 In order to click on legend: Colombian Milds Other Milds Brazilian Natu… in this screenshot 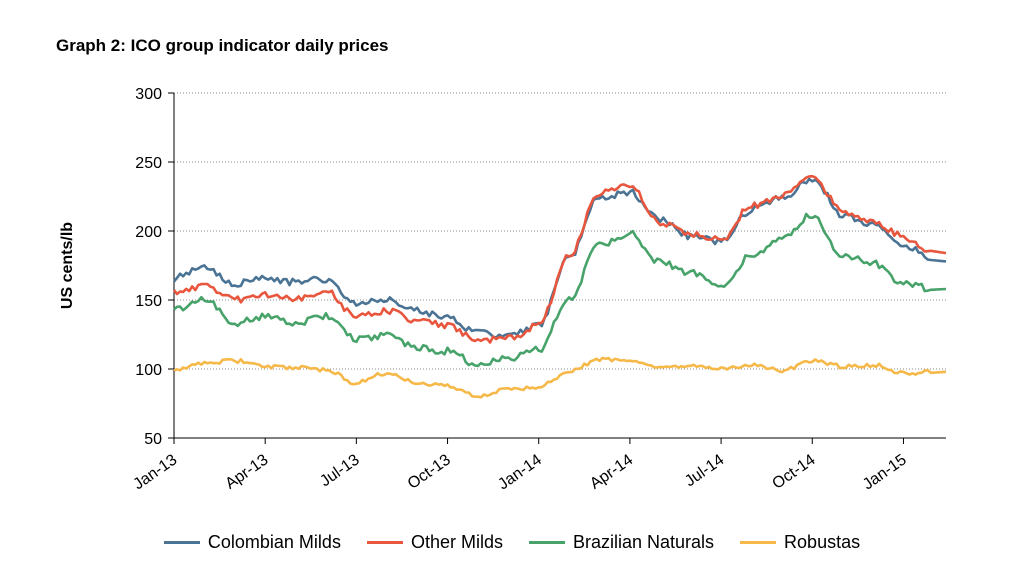, I will do `click(512, 542)`.